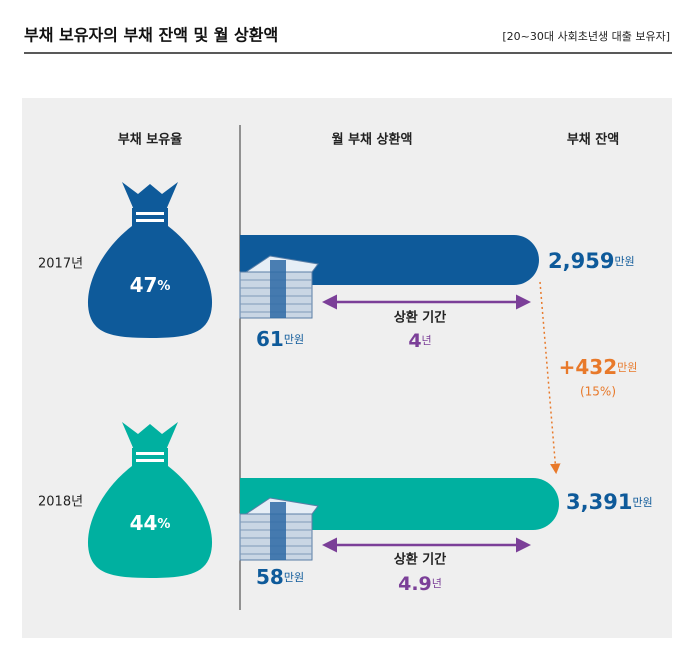  What do you see at coordinates (419, 341) in the screenshot?
I see `term: 4년` at bounding box center [419, 341].